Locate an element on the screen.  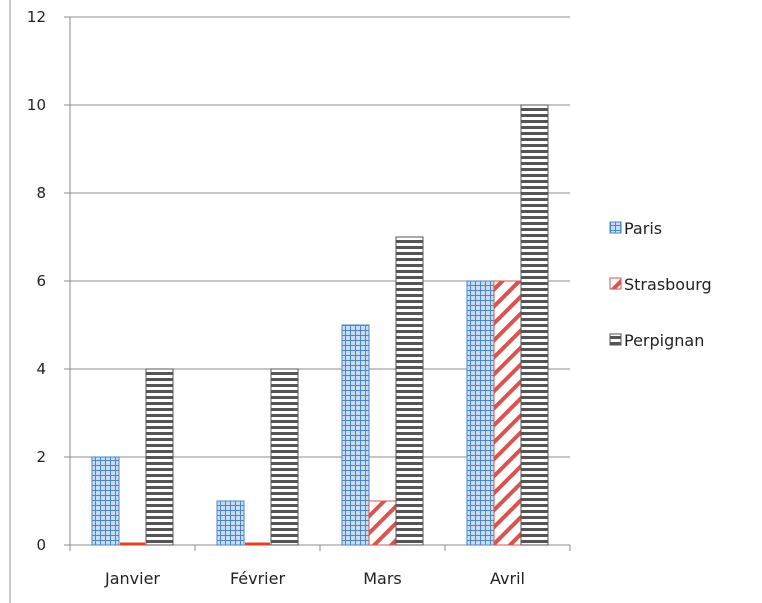
x-category-label: Avril is located at coordinates (507, 578).